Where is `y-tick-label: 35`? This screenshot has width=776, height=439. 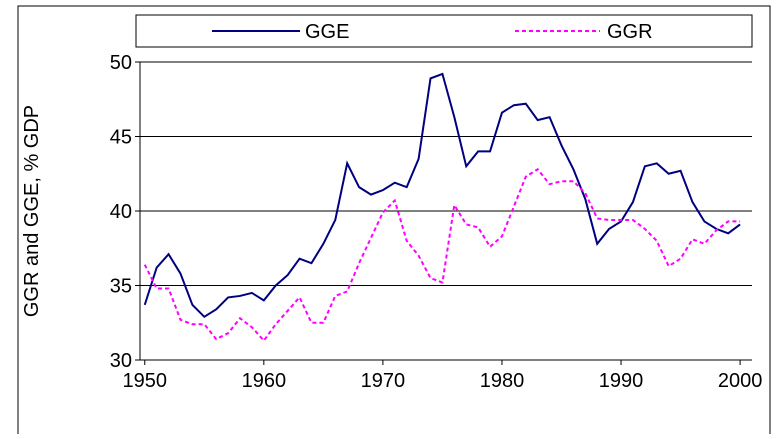 y-tick-label: 35 is located at coordinates (121, 287).